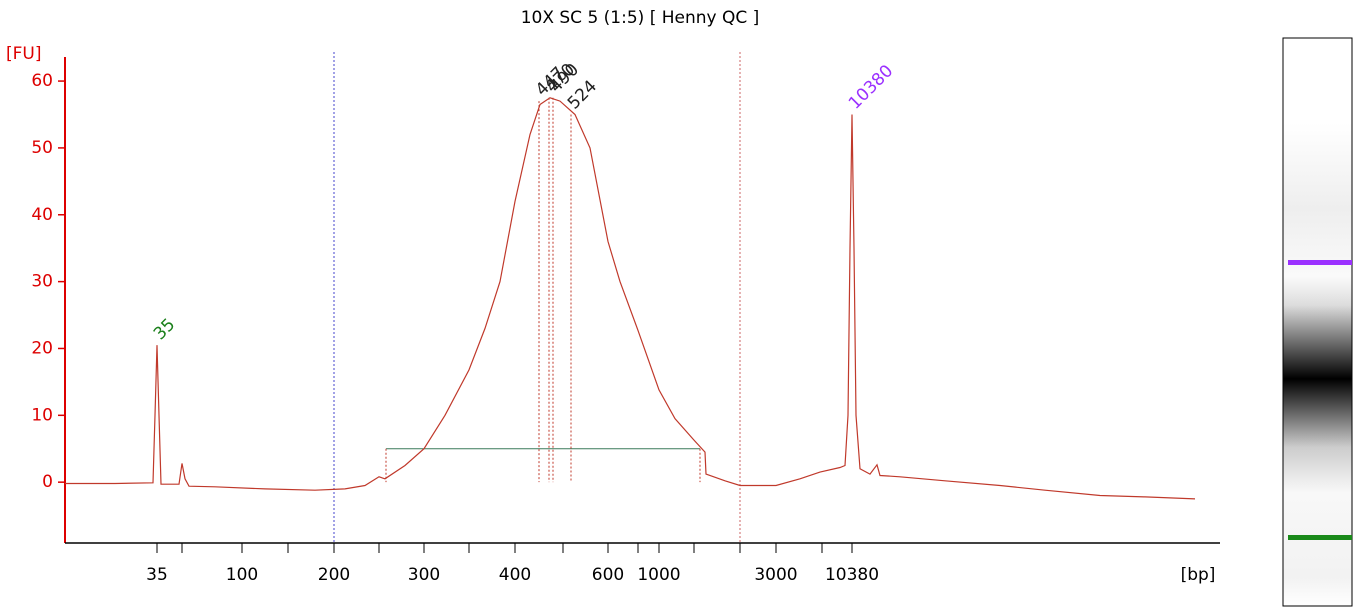 The width and height of the screenshot is (1361, 611). I want to click on y-tick-label: 50, so click(42, 148).